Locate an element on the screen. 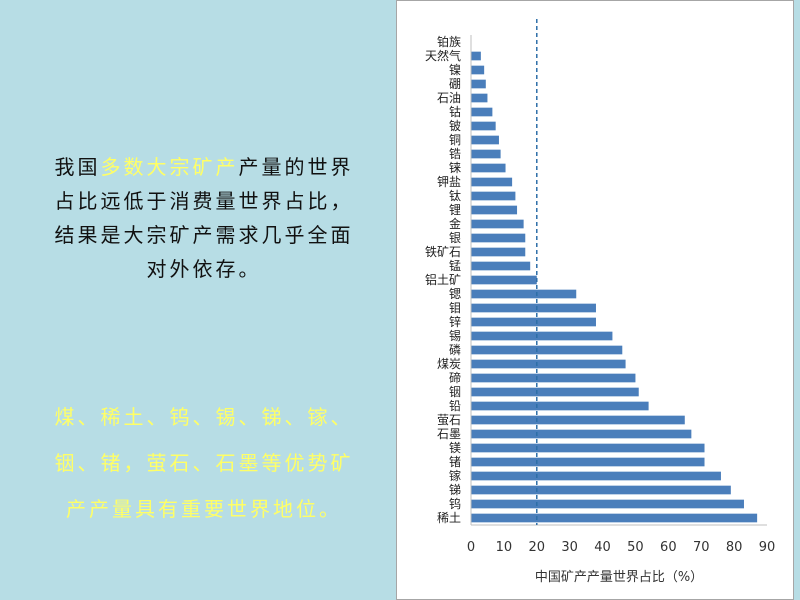 This screenshot has width=800, height=600. bar-钼 is located at coordinates (533, 308).